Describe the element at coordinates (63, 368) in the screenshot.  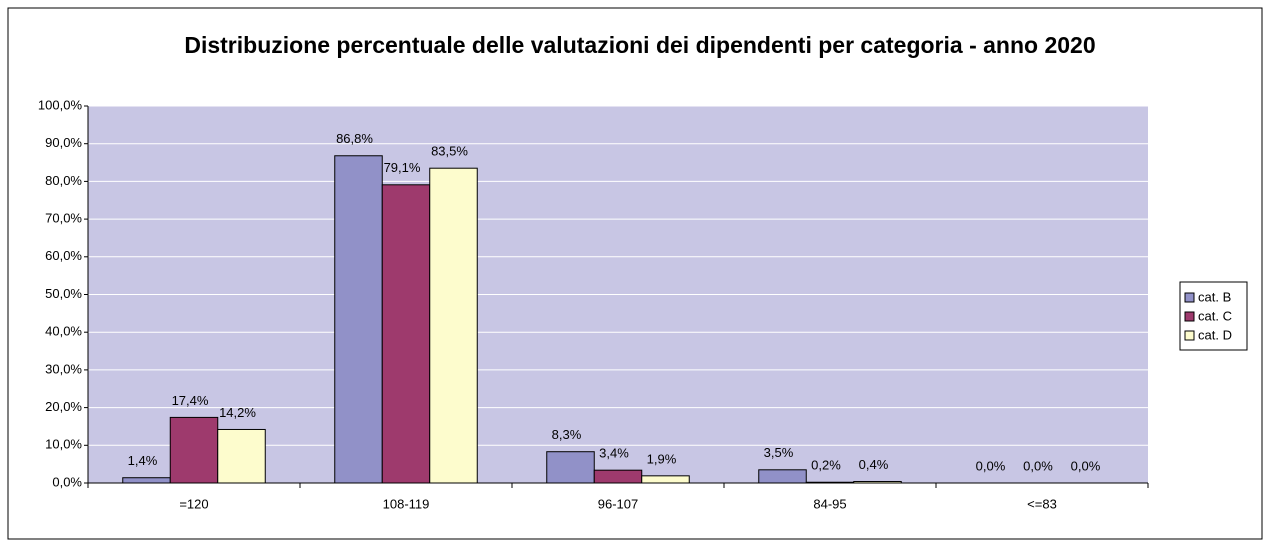
I see `y-tick-label: 30,0%` at that location.